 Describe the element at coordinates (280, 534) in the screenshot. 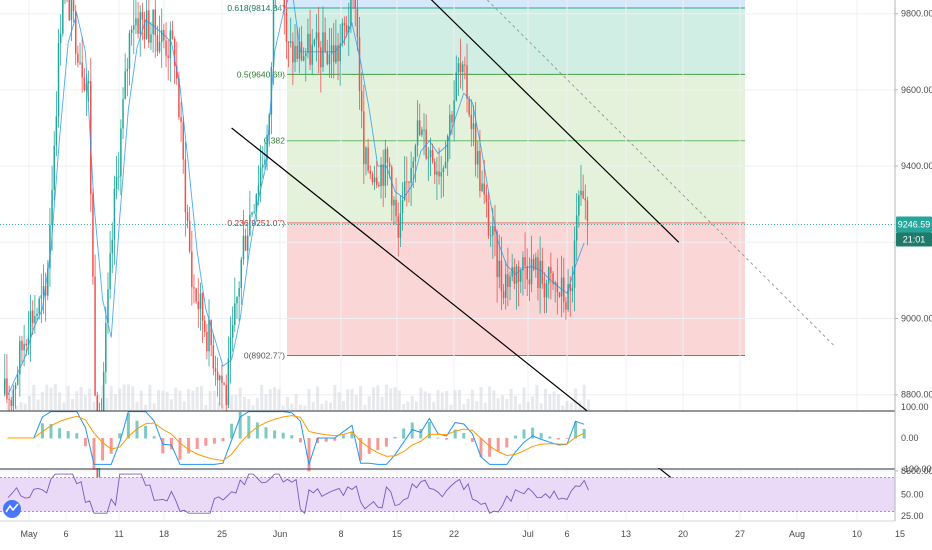

I see `date-tick-label: Jun` at that location.